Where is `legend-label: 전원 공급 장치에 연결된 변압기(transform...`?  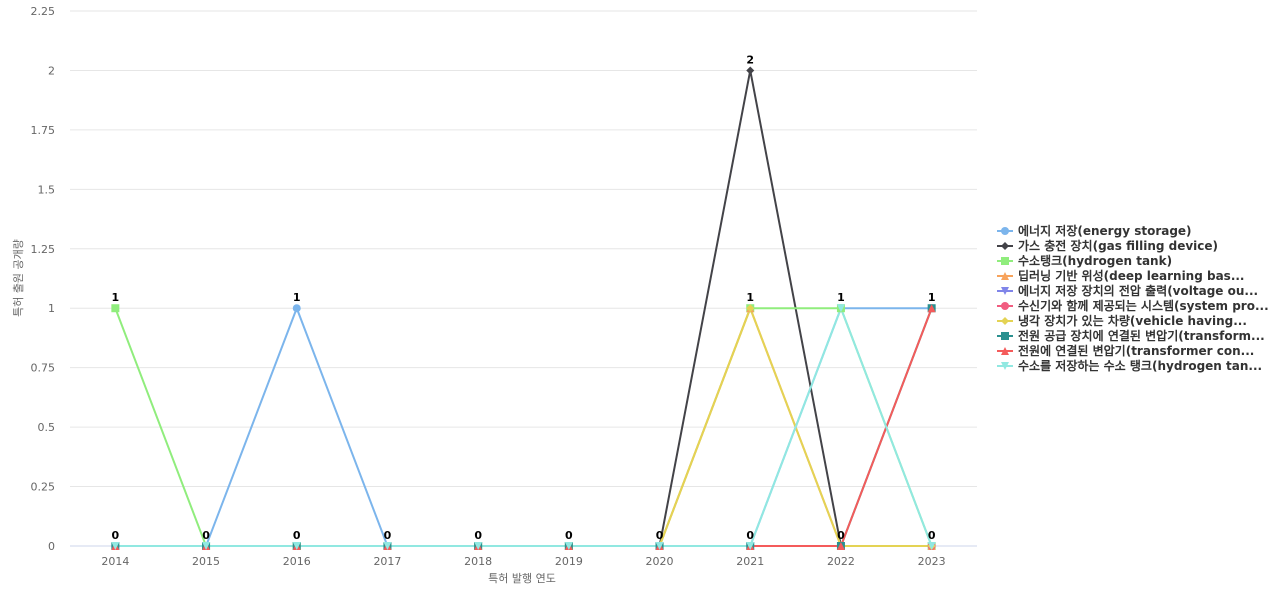 legend-label: 전원 공급 장치에 연결된 변압기(transform... is located at coordinates (1141, 335).